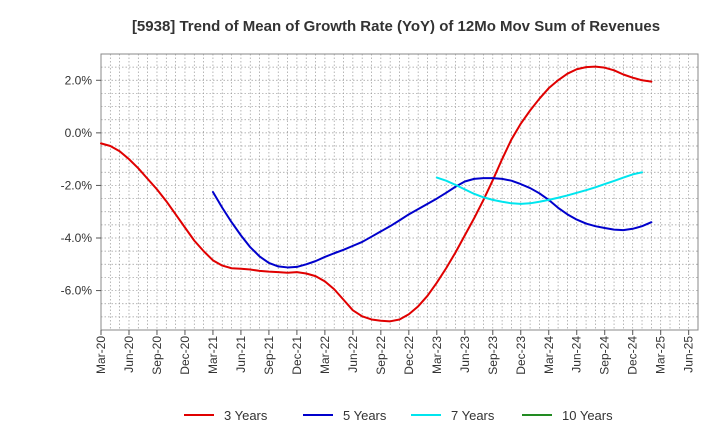  What do you see at coordinates (77, 291) in the screenshot?
I see `y-tick-label: -6.0%` at bounding box center [77, 291].